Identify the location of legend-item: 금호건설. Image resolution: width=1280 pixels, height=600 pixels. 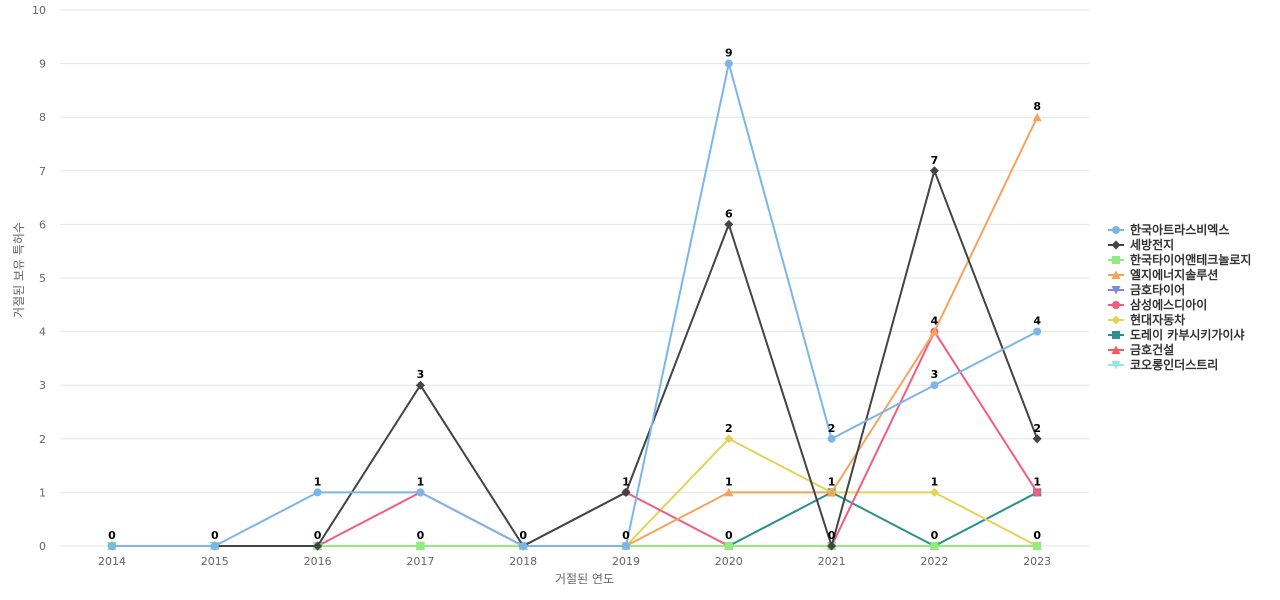
(1141, 349).